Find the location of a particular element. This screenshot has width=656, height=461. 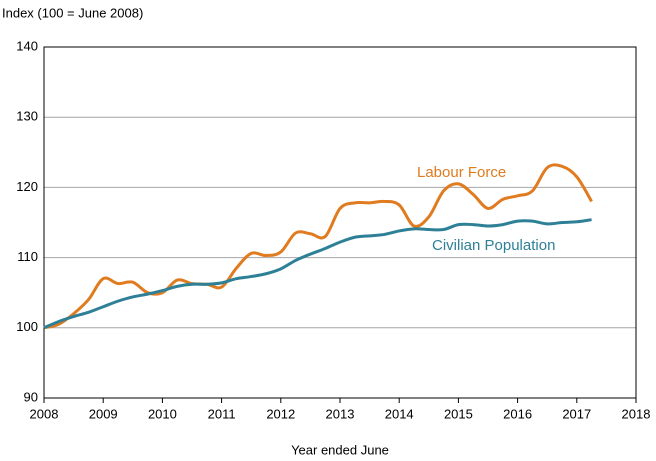

x-tick-label: 2010 is located at coordinates (162, 413).